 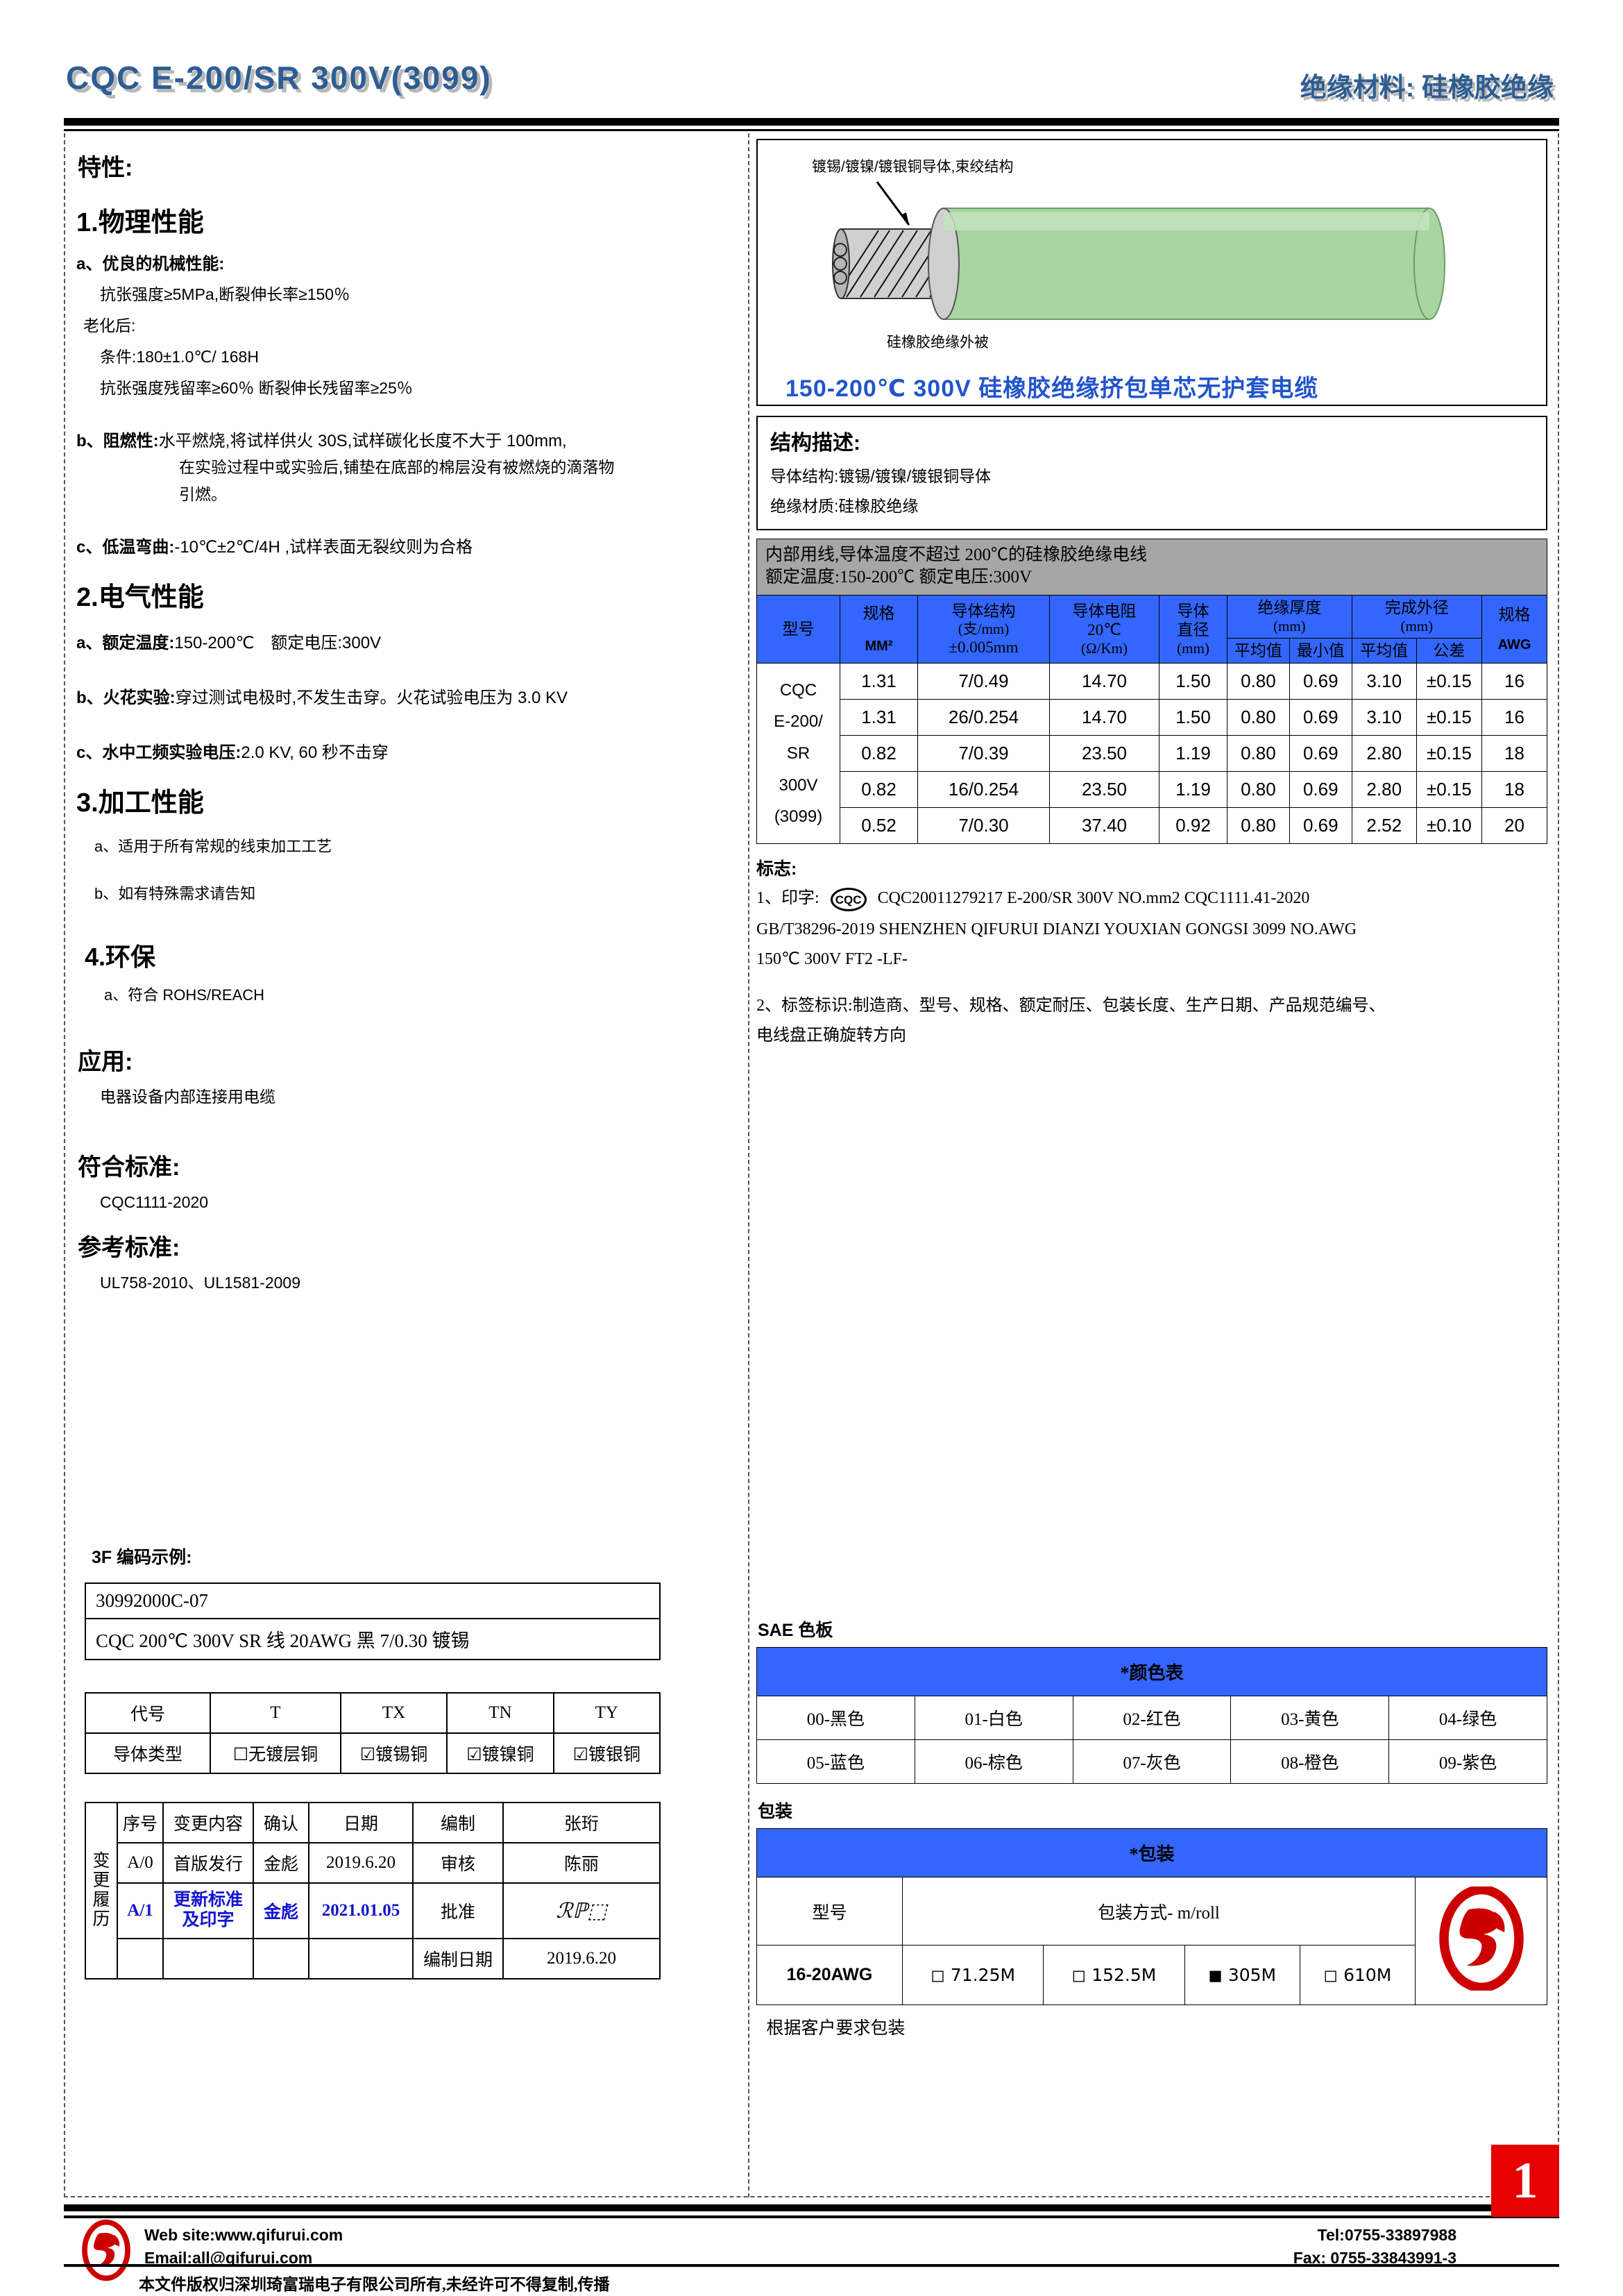 I want to click on code-example-row2: CQC 200℃ 300V SR 线 20AWG 黑 7/0.30 镀锡, so click(x=372, y=1638).